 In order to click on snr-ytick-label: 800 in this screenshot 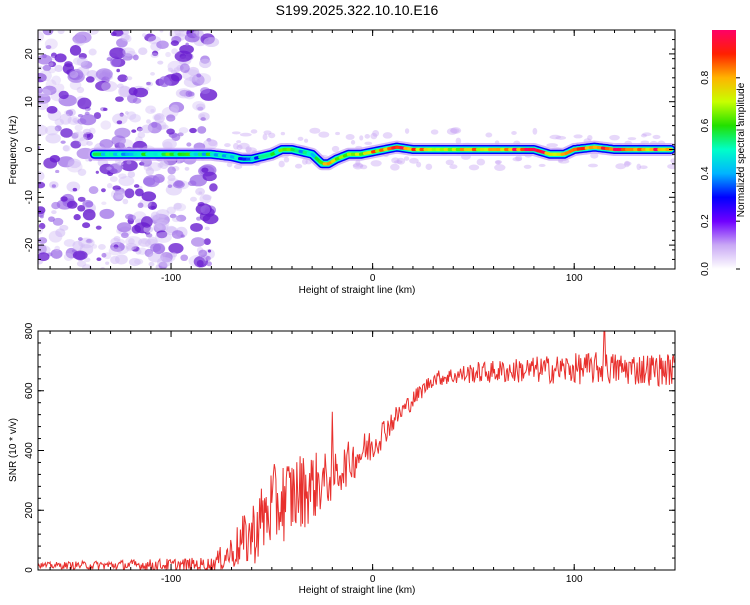, I will do `click(29, 330)`.